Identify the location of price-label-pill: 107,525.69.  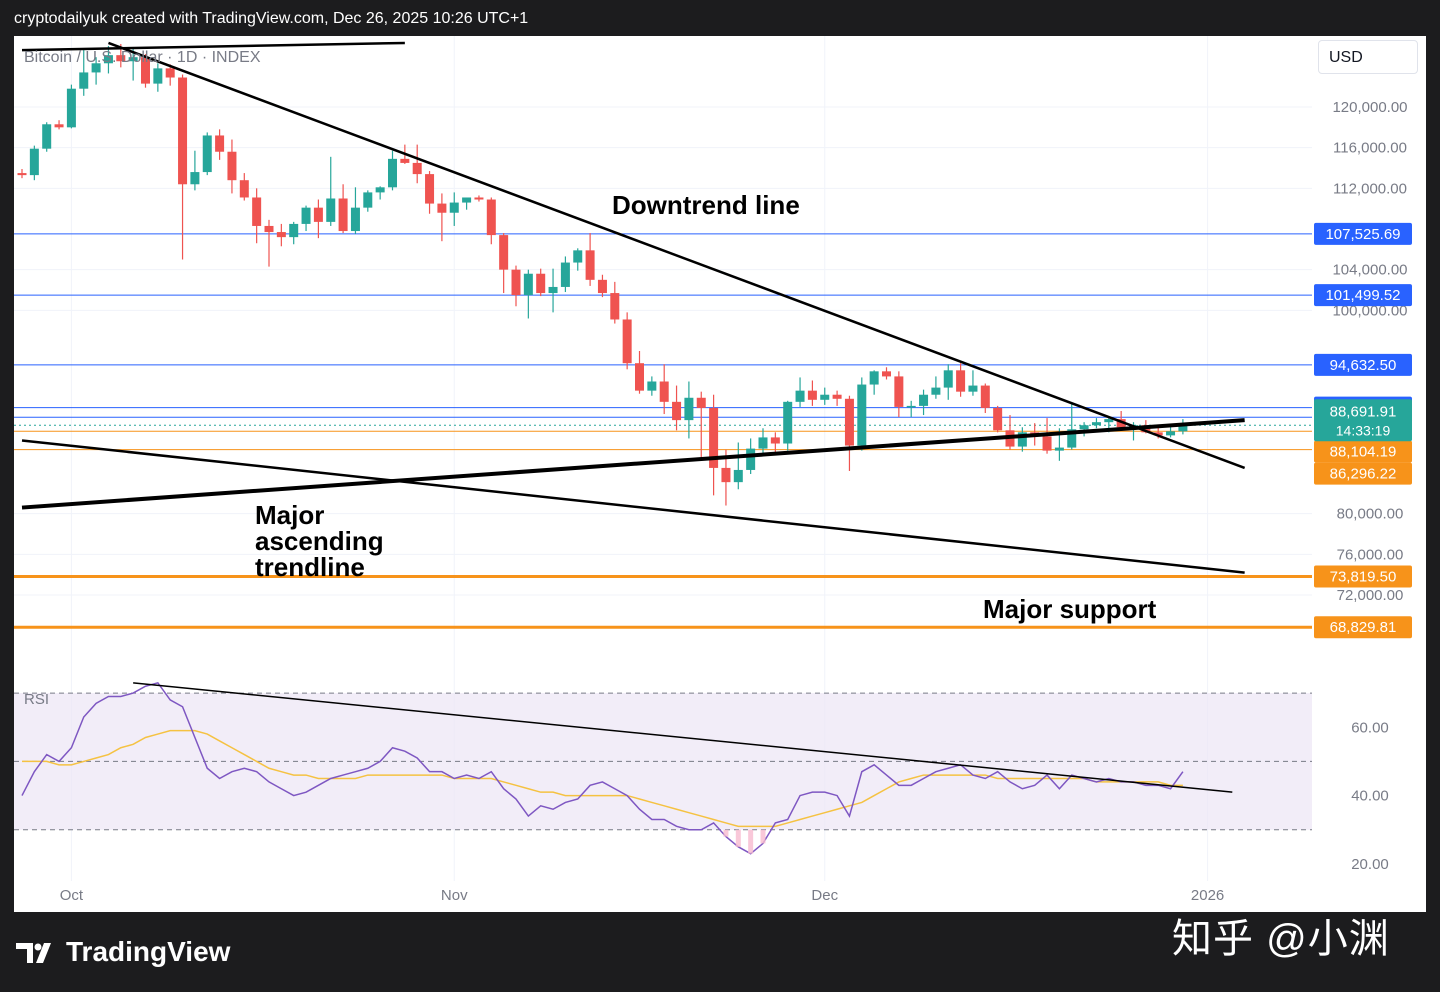
(1363, 233).